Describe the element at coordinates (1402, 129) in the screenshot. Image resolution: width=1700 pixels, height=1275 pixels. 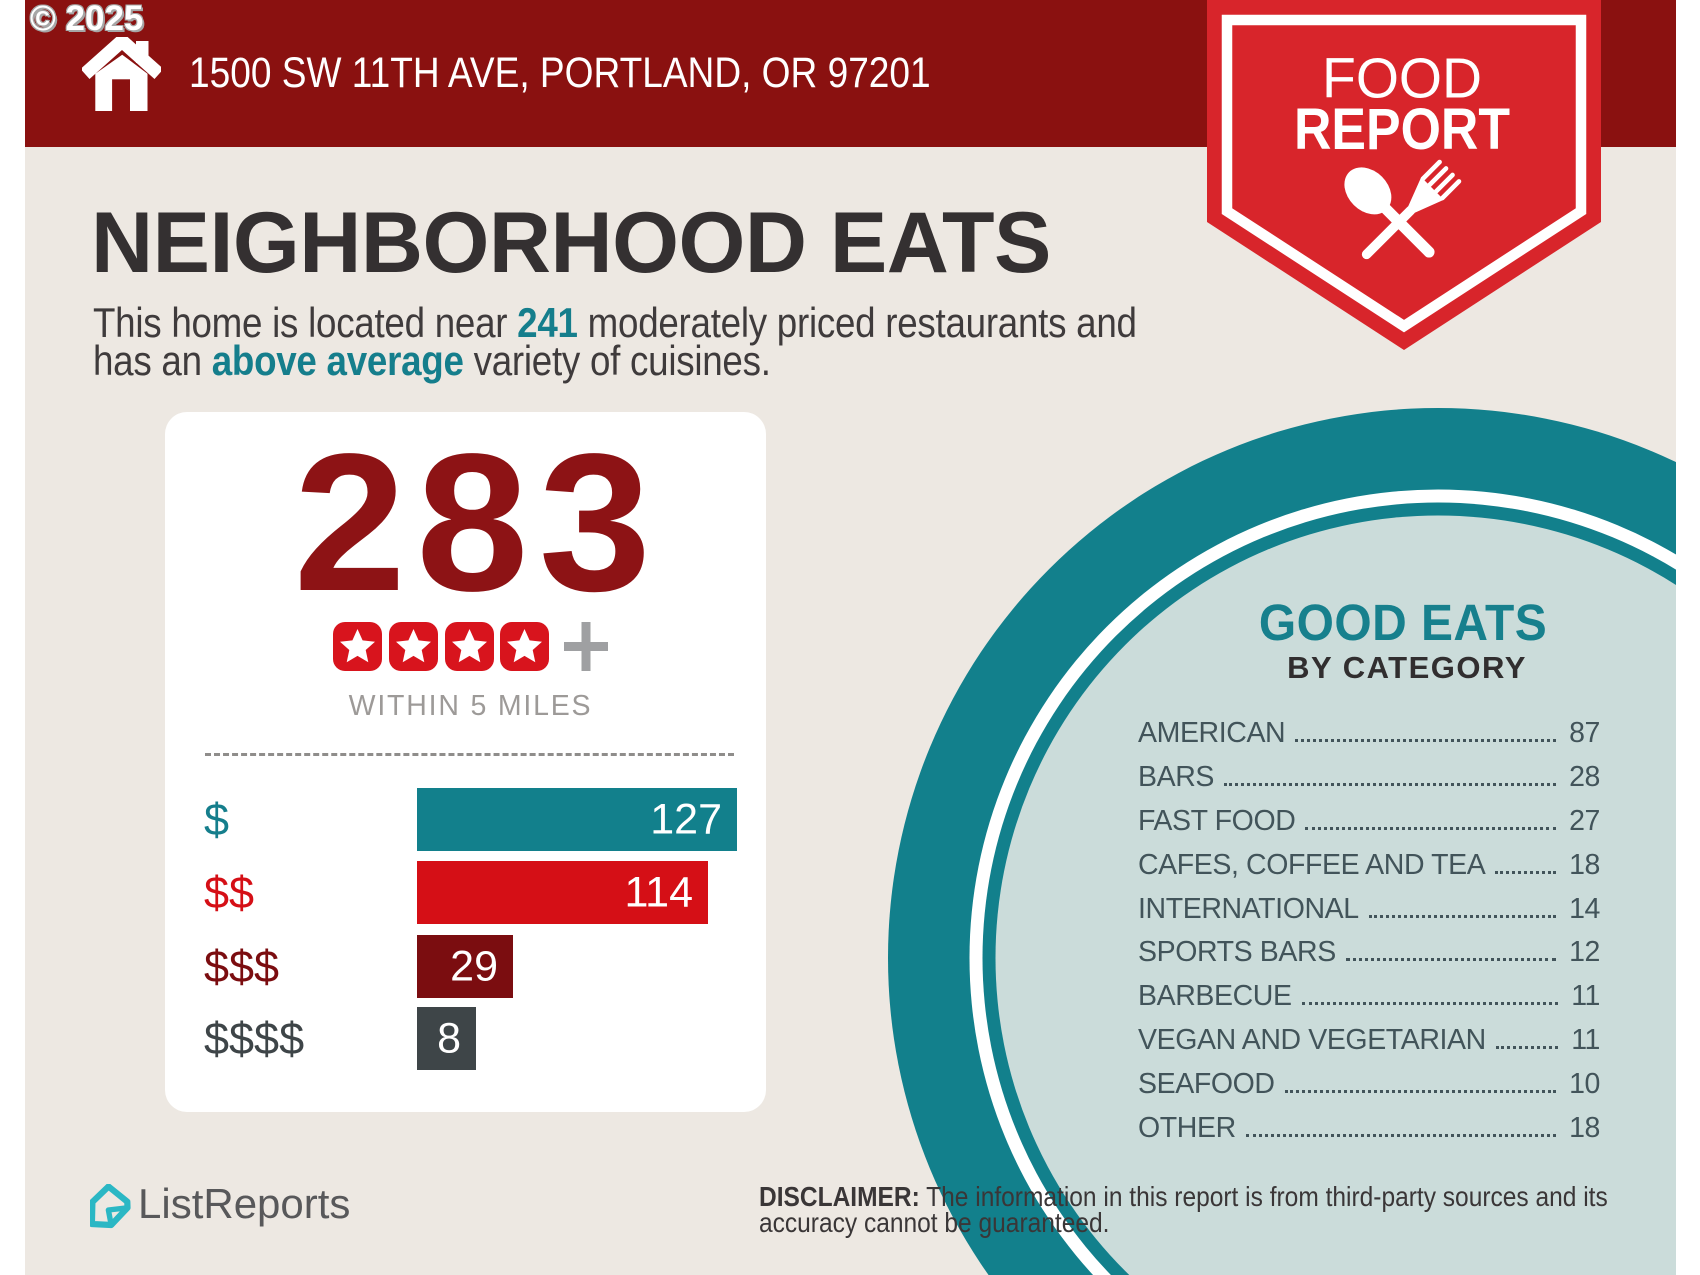
I see `svg-text: REPORT` at that location.